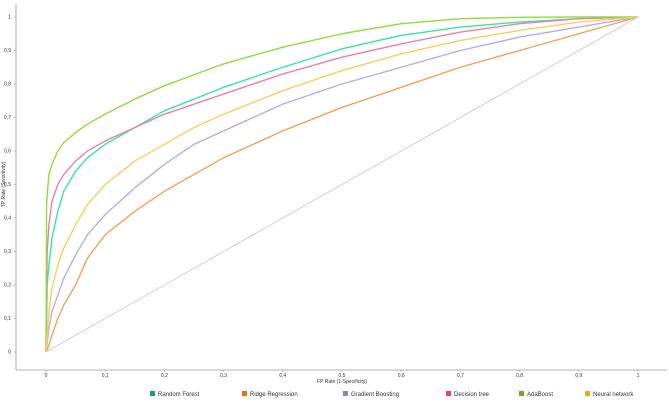 This screenshot has height=404, width=669. What do you see at coordinates (7, 85) in the screenshot?
I see `y-tick-label: 0,8` at bounding box center [7, 85].